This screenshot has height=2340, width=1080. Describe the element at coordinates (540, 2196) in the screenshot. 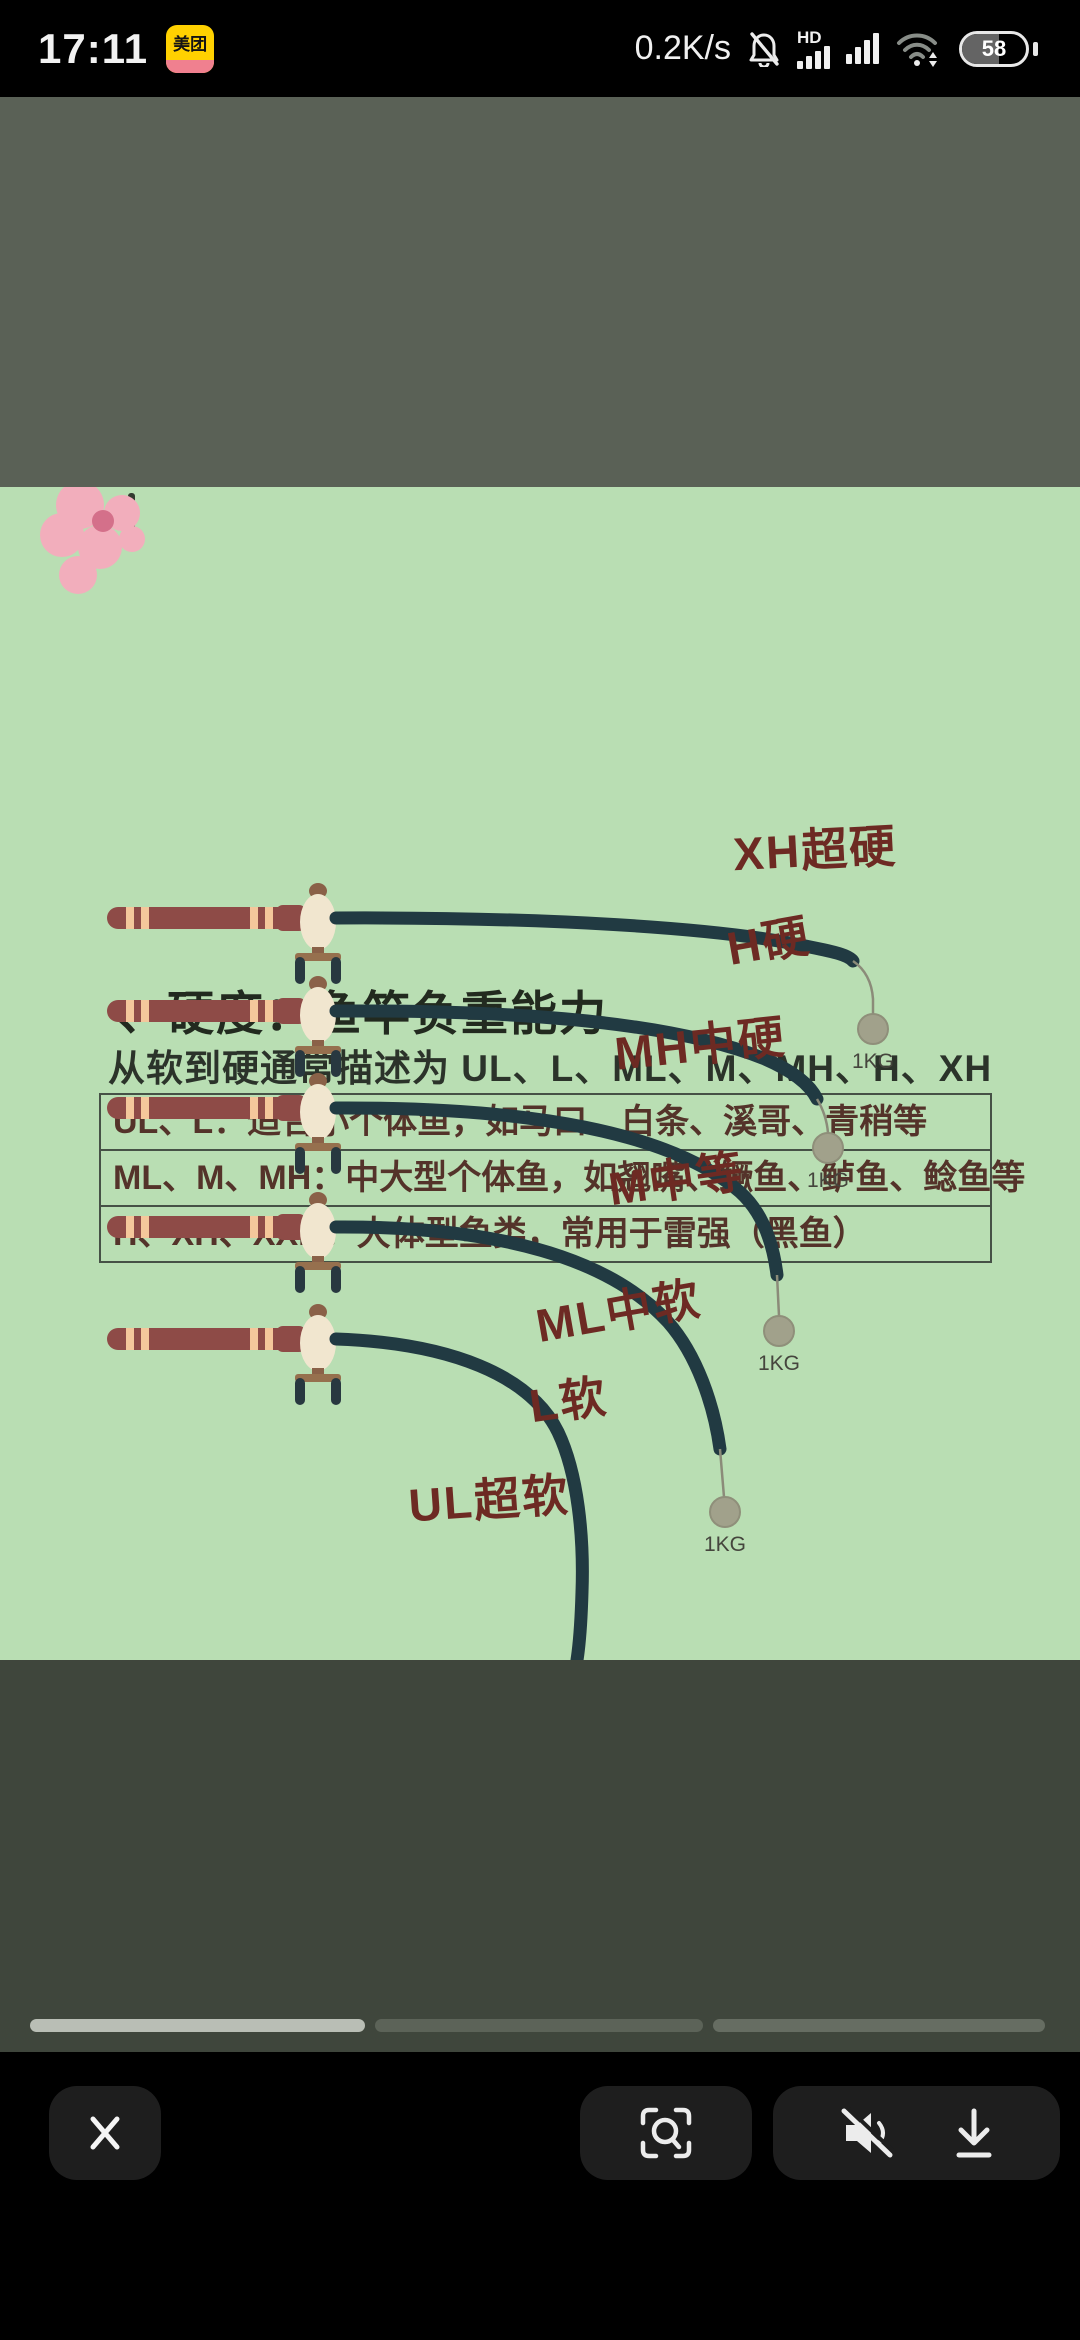

I see `viewer-controls` at that location.